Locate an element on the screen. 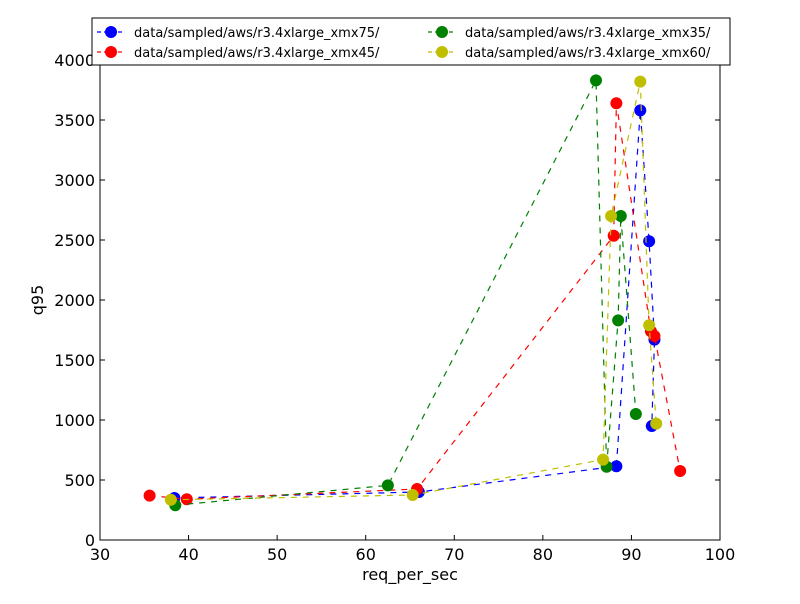  y-tick-label: 3500 is located at coordinates (74, 120).